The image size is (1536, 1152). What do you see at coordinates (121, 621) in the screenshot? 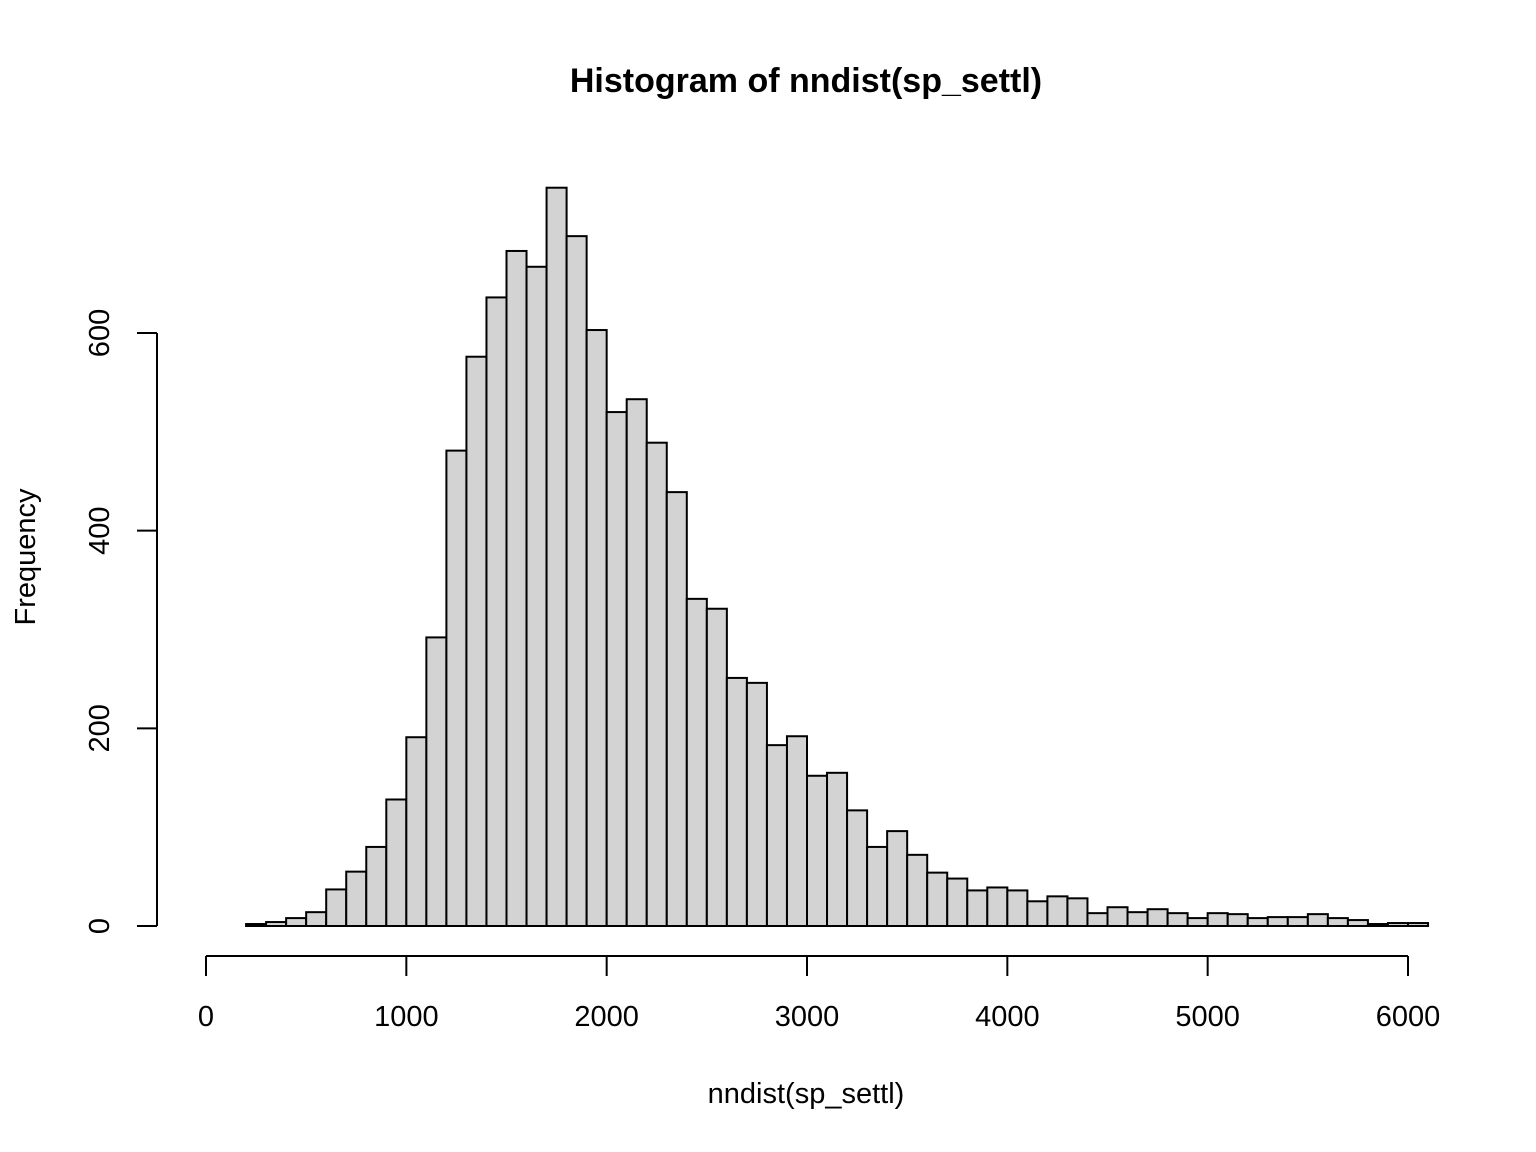
I see `y-axis: 0 200 400 600` at bounding box center [121, 621].